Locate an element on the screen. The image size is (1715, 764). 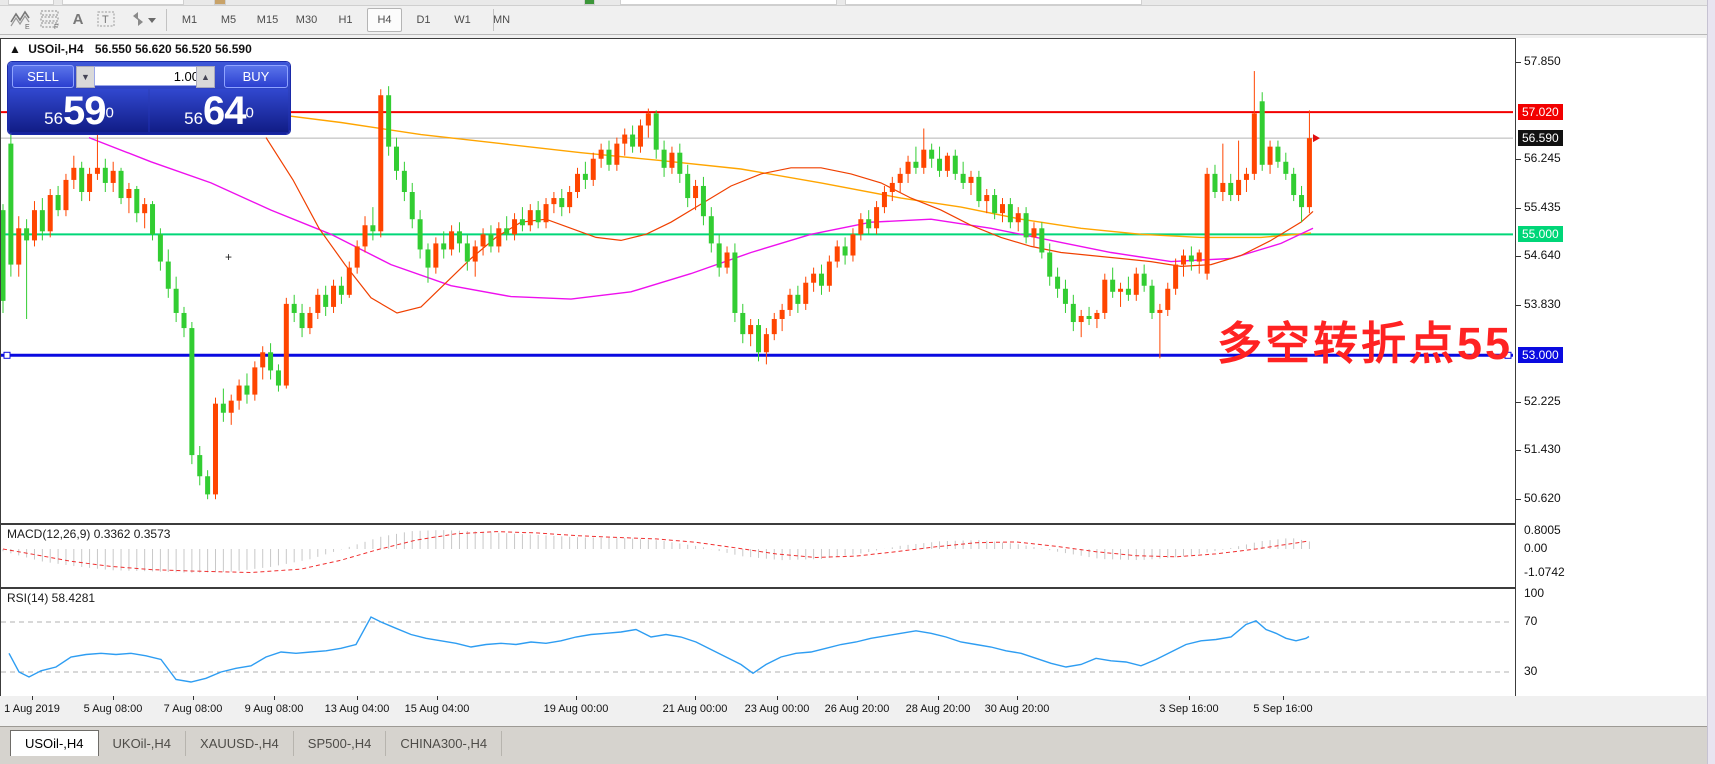
cursor-mode-icon is located at coordinates (138, 20).